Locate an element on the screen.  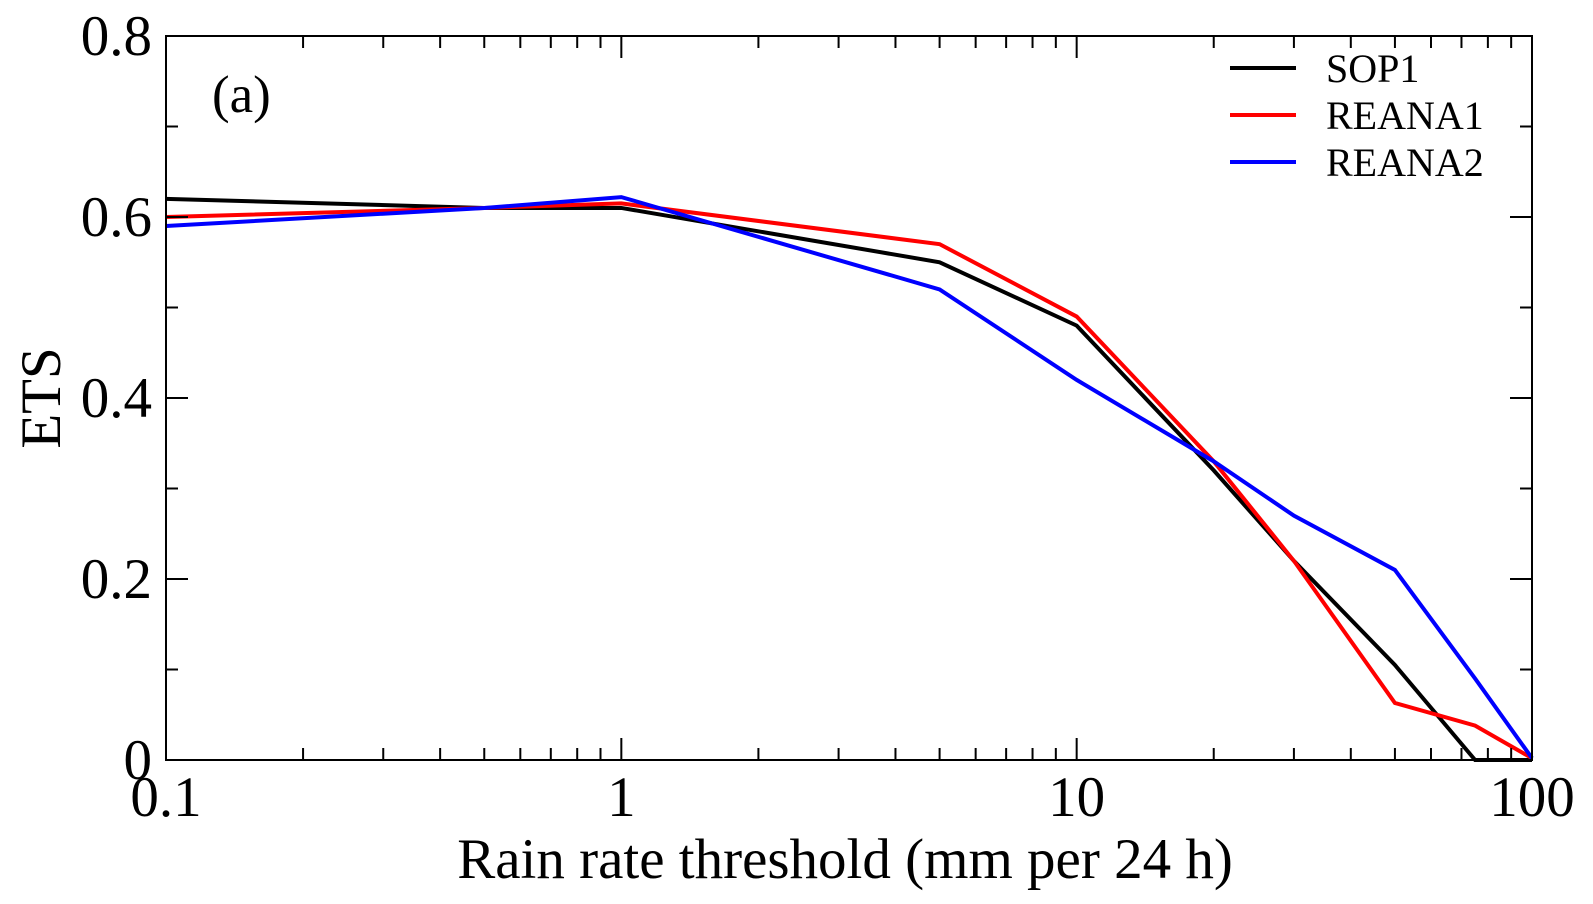
y-tick-label: 0.4 is located at coordinates (116, 398).